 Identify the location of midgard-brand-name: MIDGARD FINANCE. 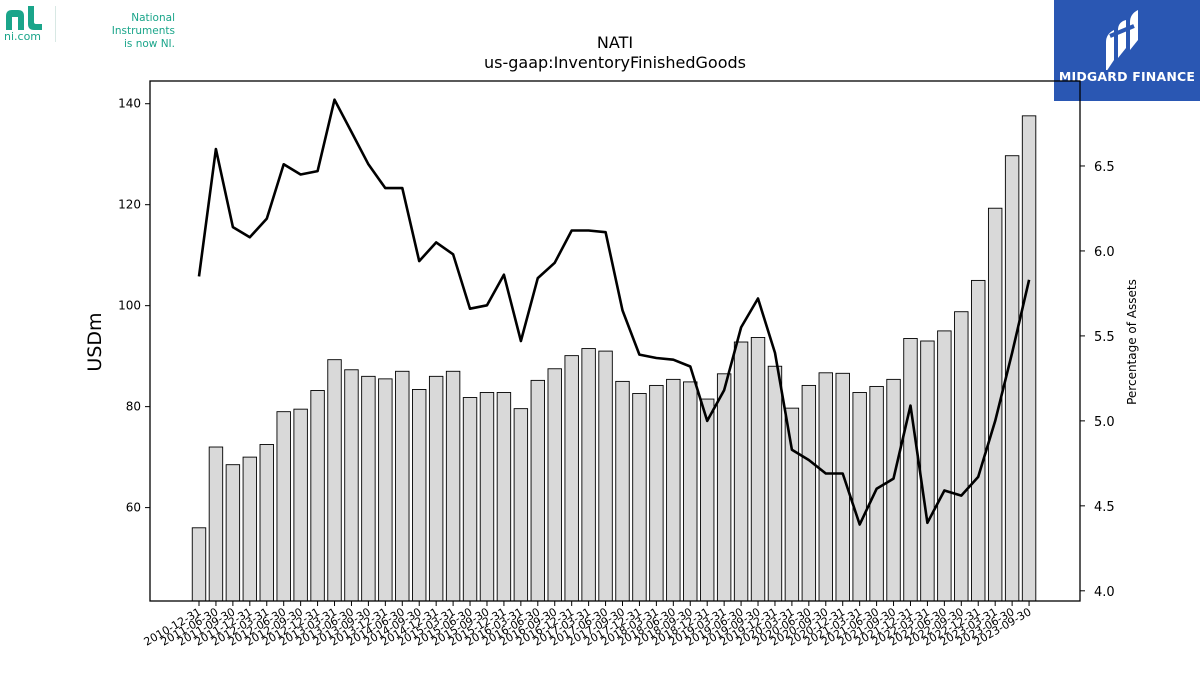
(1127, 76).